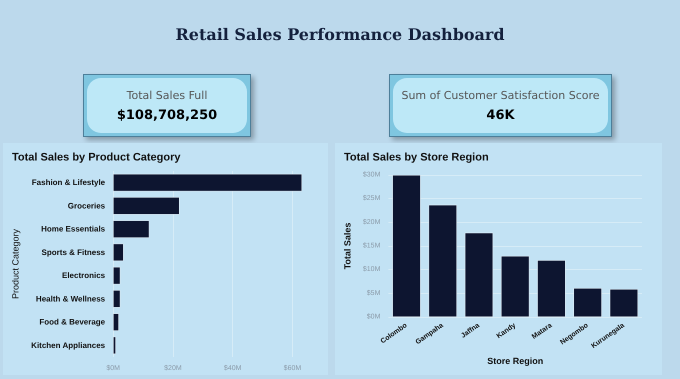 The width and height of the screenshot is (680, 379). Describe the element at coordinates (167, 95) in the screenshot. I see `text: Total Sales Full` at that location.